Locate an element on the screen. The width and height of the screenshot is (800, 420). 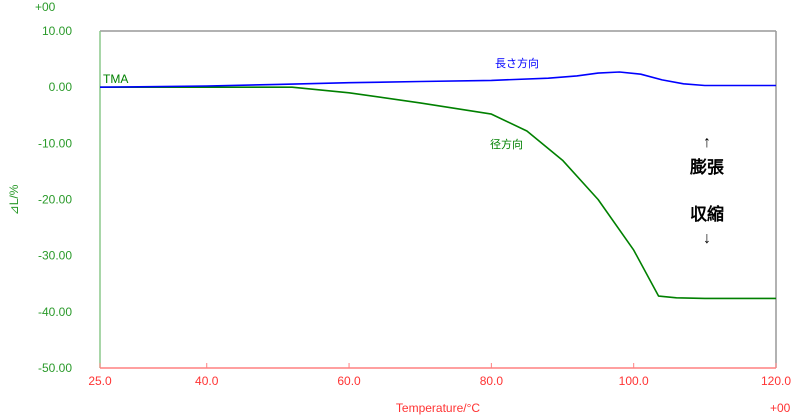
x-tick-label: 40.0 is located at coordinates (207, 381).